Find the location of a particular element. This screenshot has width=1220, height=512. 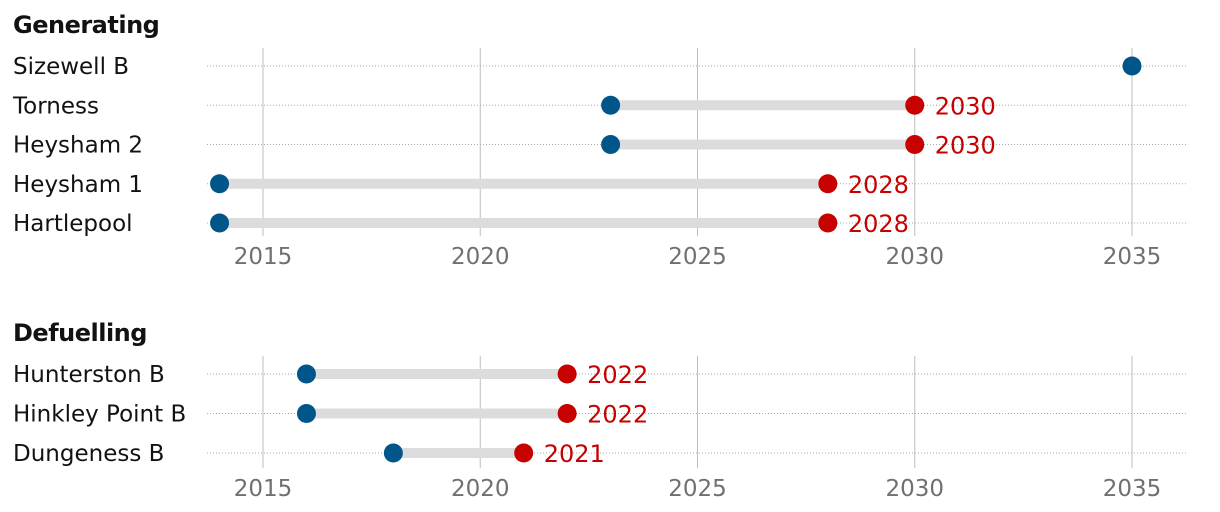

row-torness: Torness 2030 is located at coordinates (600, 106).